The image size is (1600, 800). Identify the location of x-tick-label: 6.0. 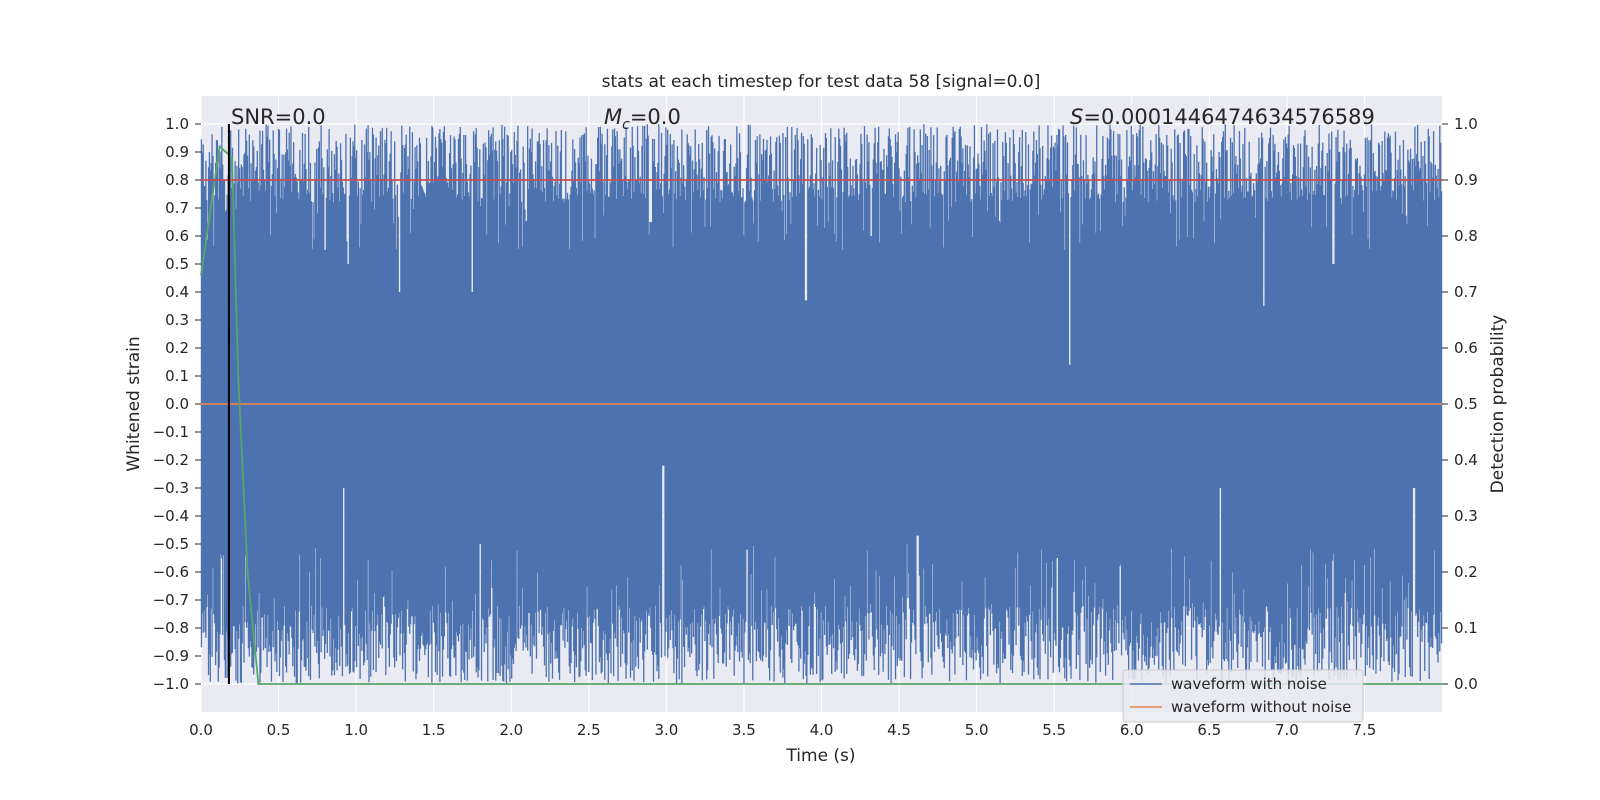
(1132, 730).